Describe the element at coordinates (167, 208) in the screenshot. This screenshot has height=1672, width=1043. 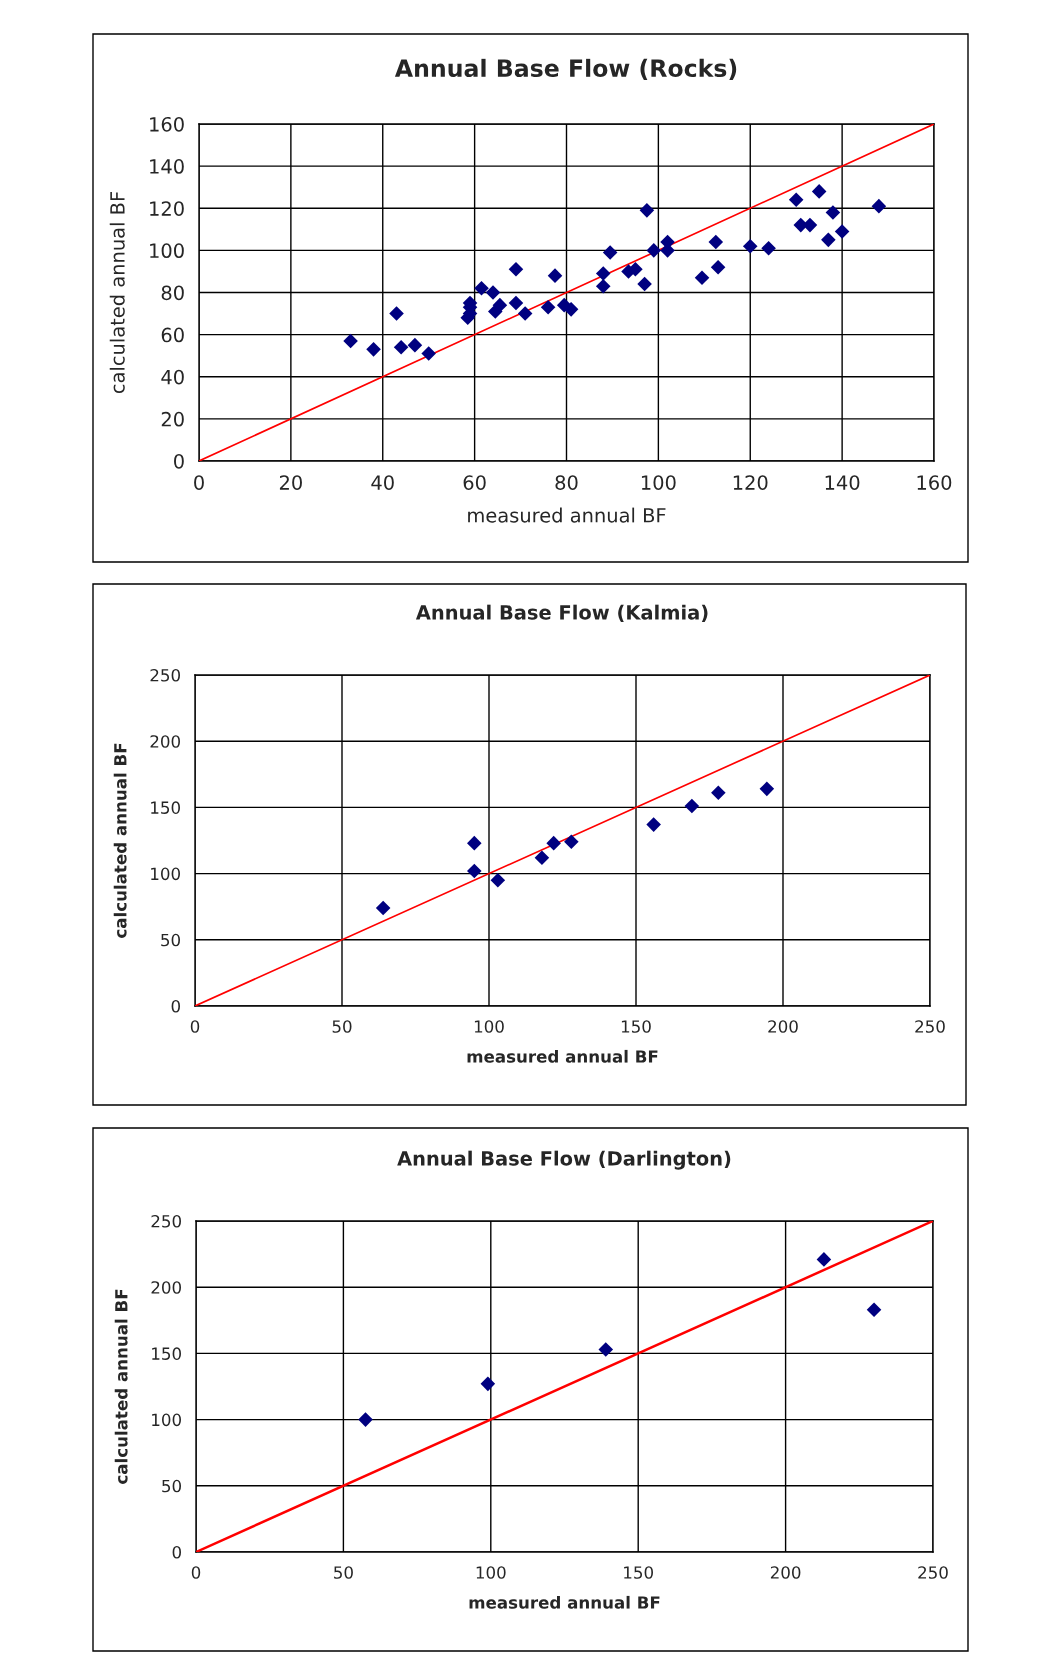
I see `y-tick-label: 120` at that location.